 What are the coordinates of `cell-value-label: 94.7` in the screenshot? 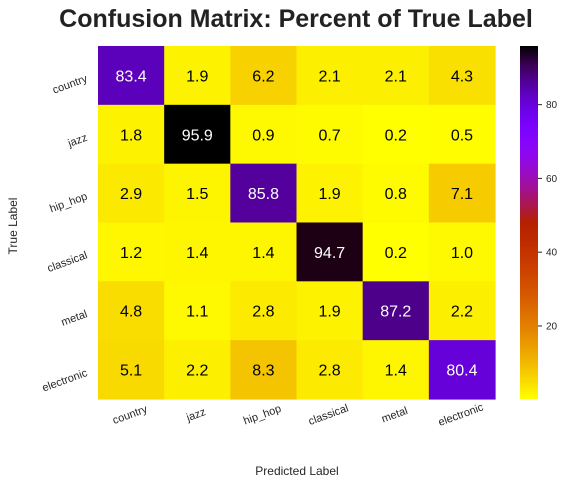 It's located at (329, 253).